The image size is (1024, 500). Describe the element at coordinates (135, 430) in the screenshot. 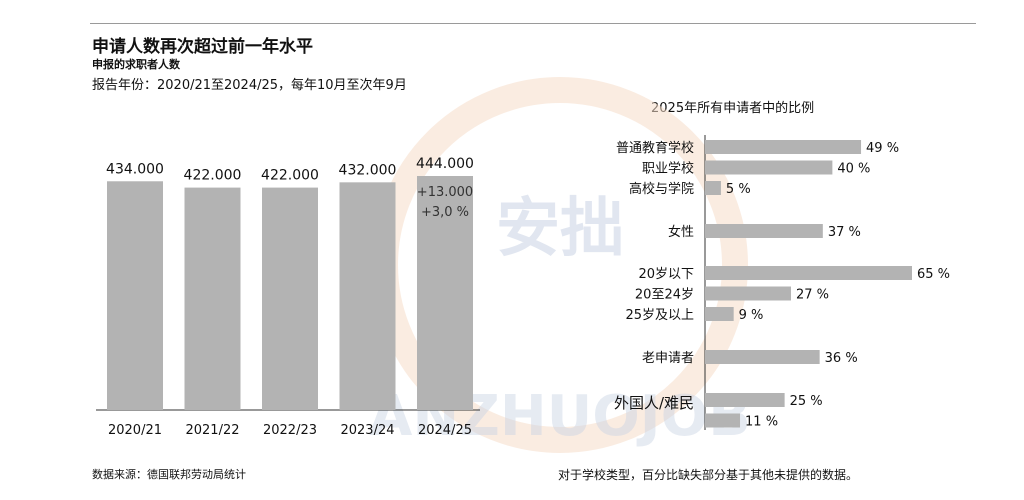

I see `x-tick-label: 2020/21` at that location.